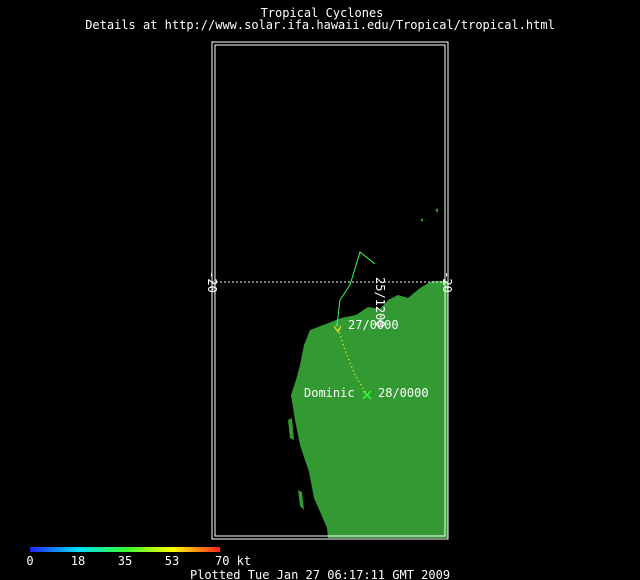 This screenshot has width=640, height=580. Describe the element at coordinates (369, 409) in the screenshot. I see `land` at that location.